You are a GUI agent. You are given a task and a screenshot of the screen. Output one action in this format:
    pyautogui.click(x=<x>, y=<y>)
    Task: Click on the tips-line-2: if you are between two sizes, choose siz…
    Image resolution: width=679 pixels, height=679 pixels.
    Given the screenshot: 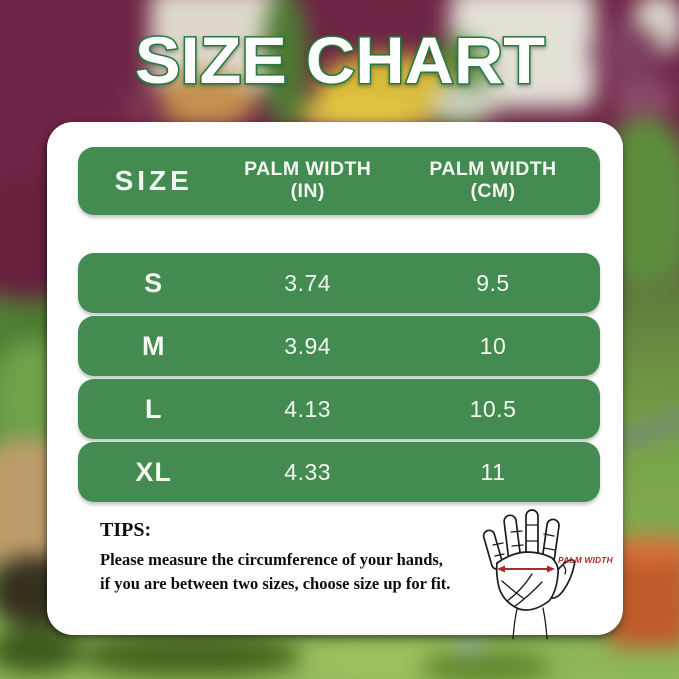 What is the action you would take?
    pyautogui.click(x=275, y=583)
    